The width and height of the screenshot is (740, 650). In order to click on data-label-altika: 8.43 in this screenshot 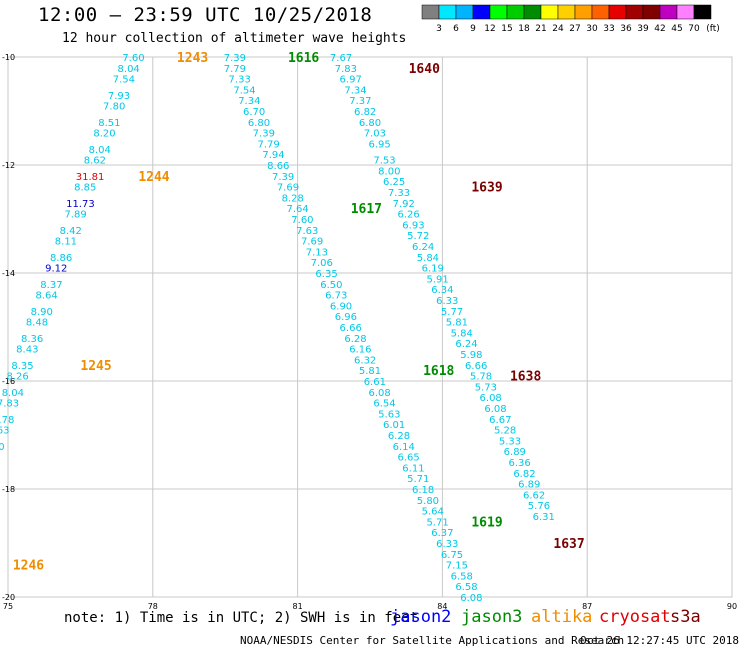, I will do `click(27, 350)`.